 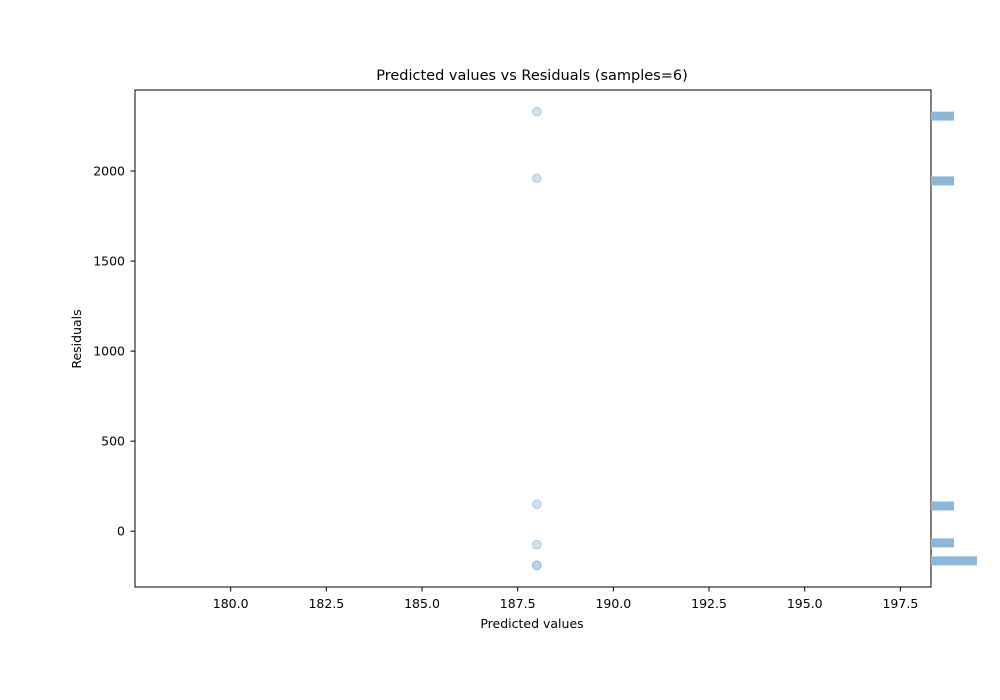 I want to click on y-tick-label: 1500, so click(x=109, y=261).